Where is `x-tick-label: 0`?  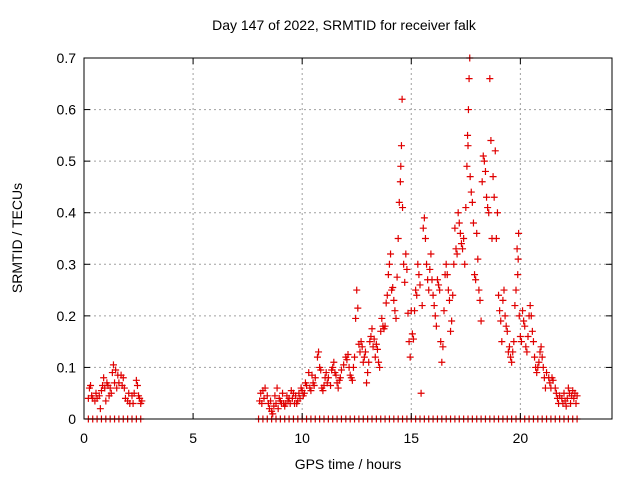
x-tick-label: 0 is located at coordinates (84, 438).